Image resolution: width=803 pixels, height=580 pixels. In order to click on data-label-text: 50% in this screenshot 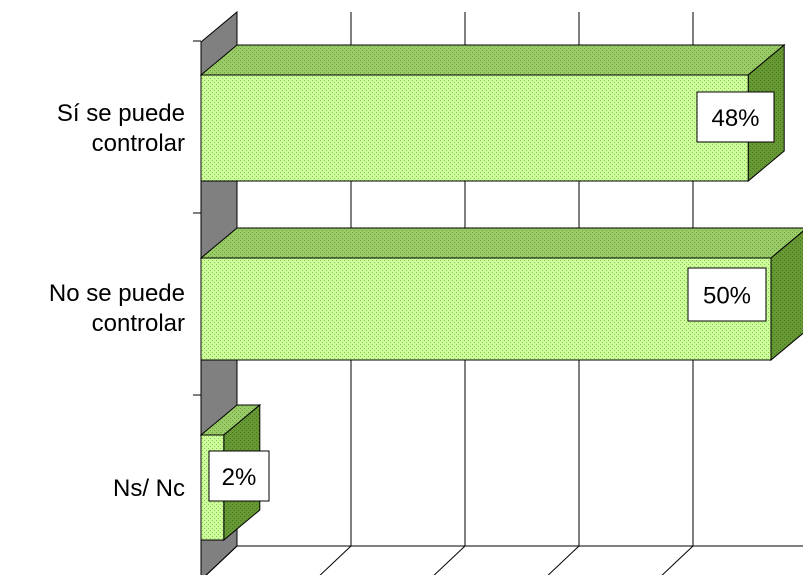, I will do `click(727, 296)`.